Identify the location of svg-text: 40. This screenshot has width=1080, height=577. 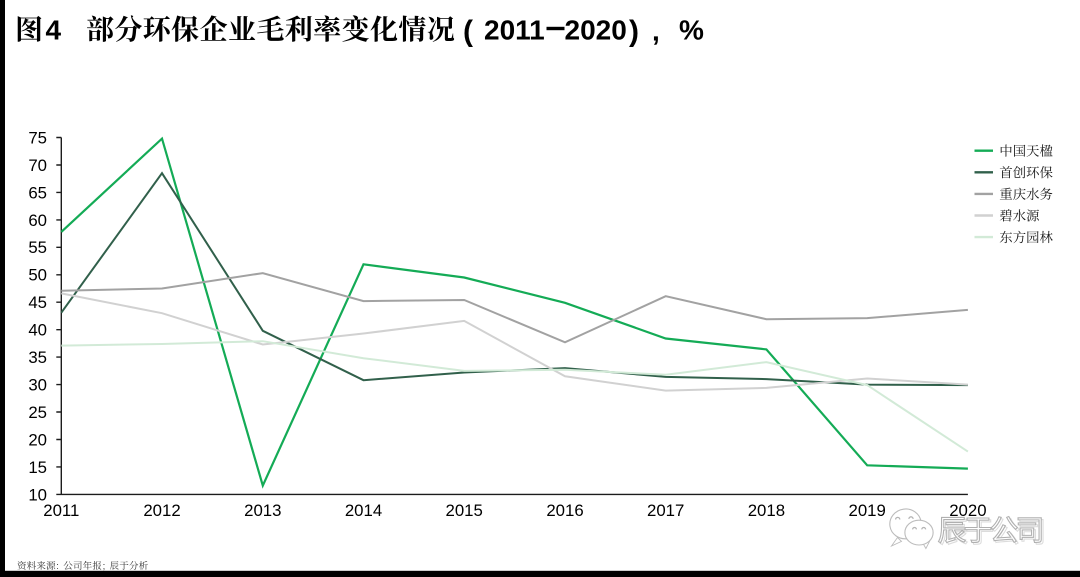
(37, 330).